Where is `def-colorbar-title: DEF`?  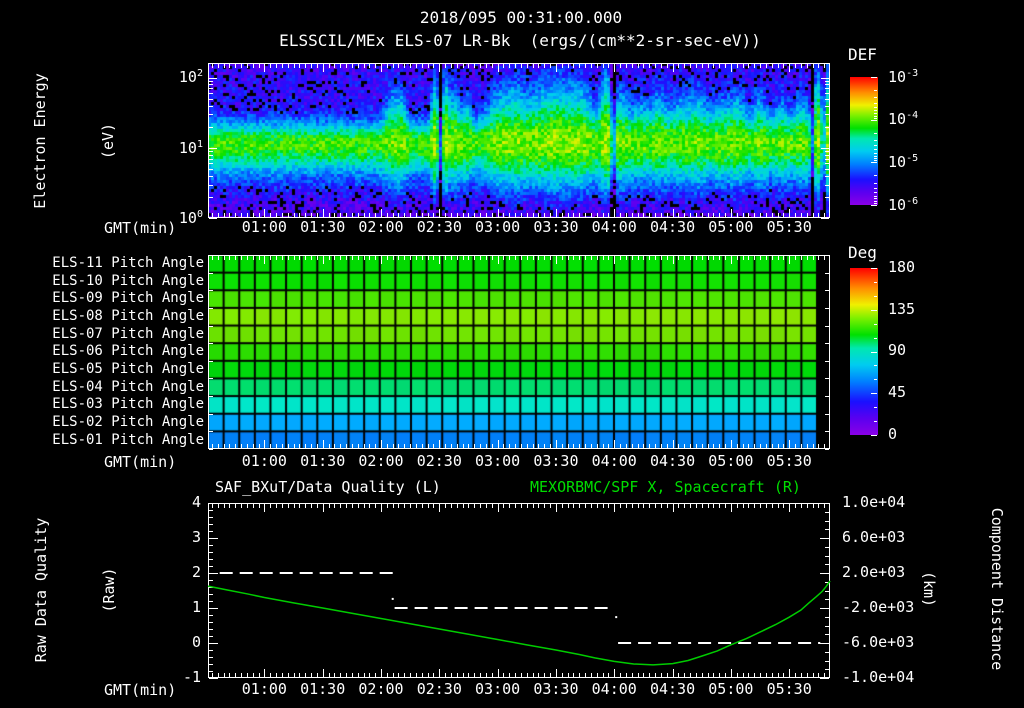 def-colorbar-title: DEF is located at coordinates (862, 54).